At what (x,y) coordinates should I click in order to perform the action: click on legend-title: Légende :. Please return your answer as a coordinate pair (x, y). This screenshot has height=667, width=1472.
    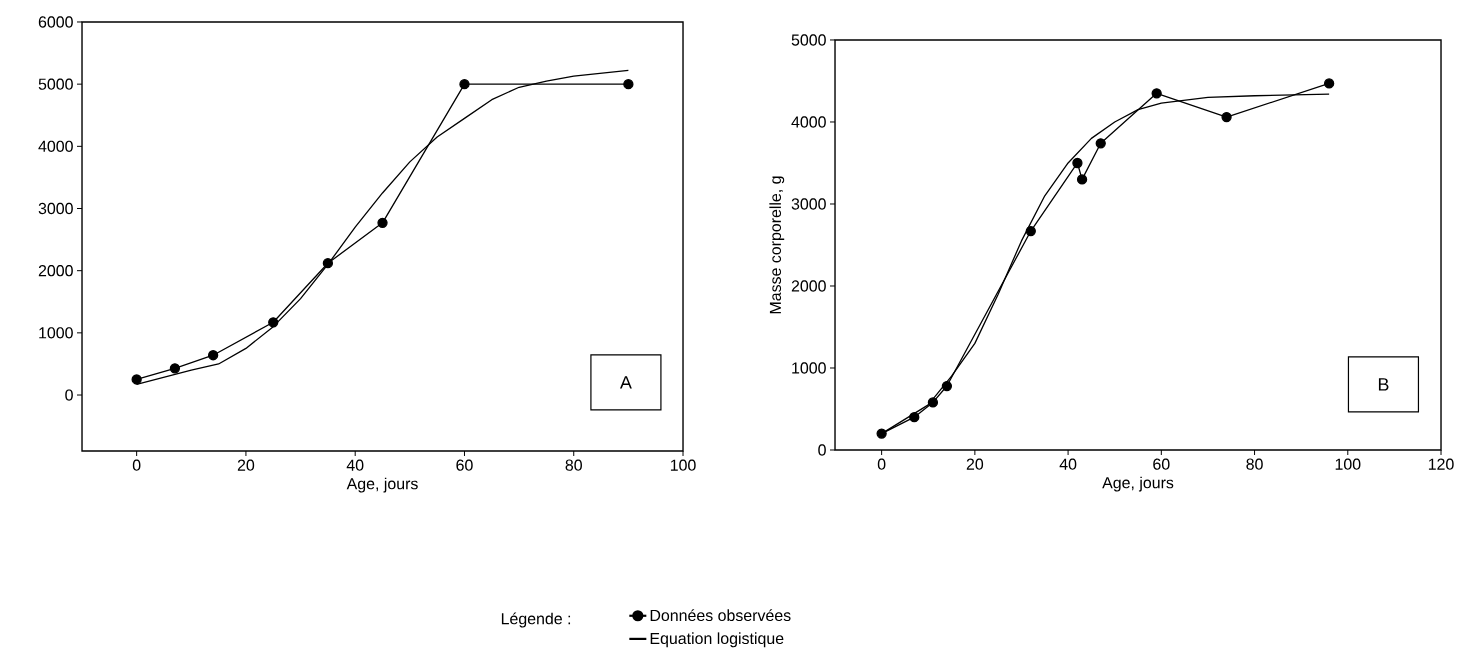
    Looking at the image, I should click on (536, 620).